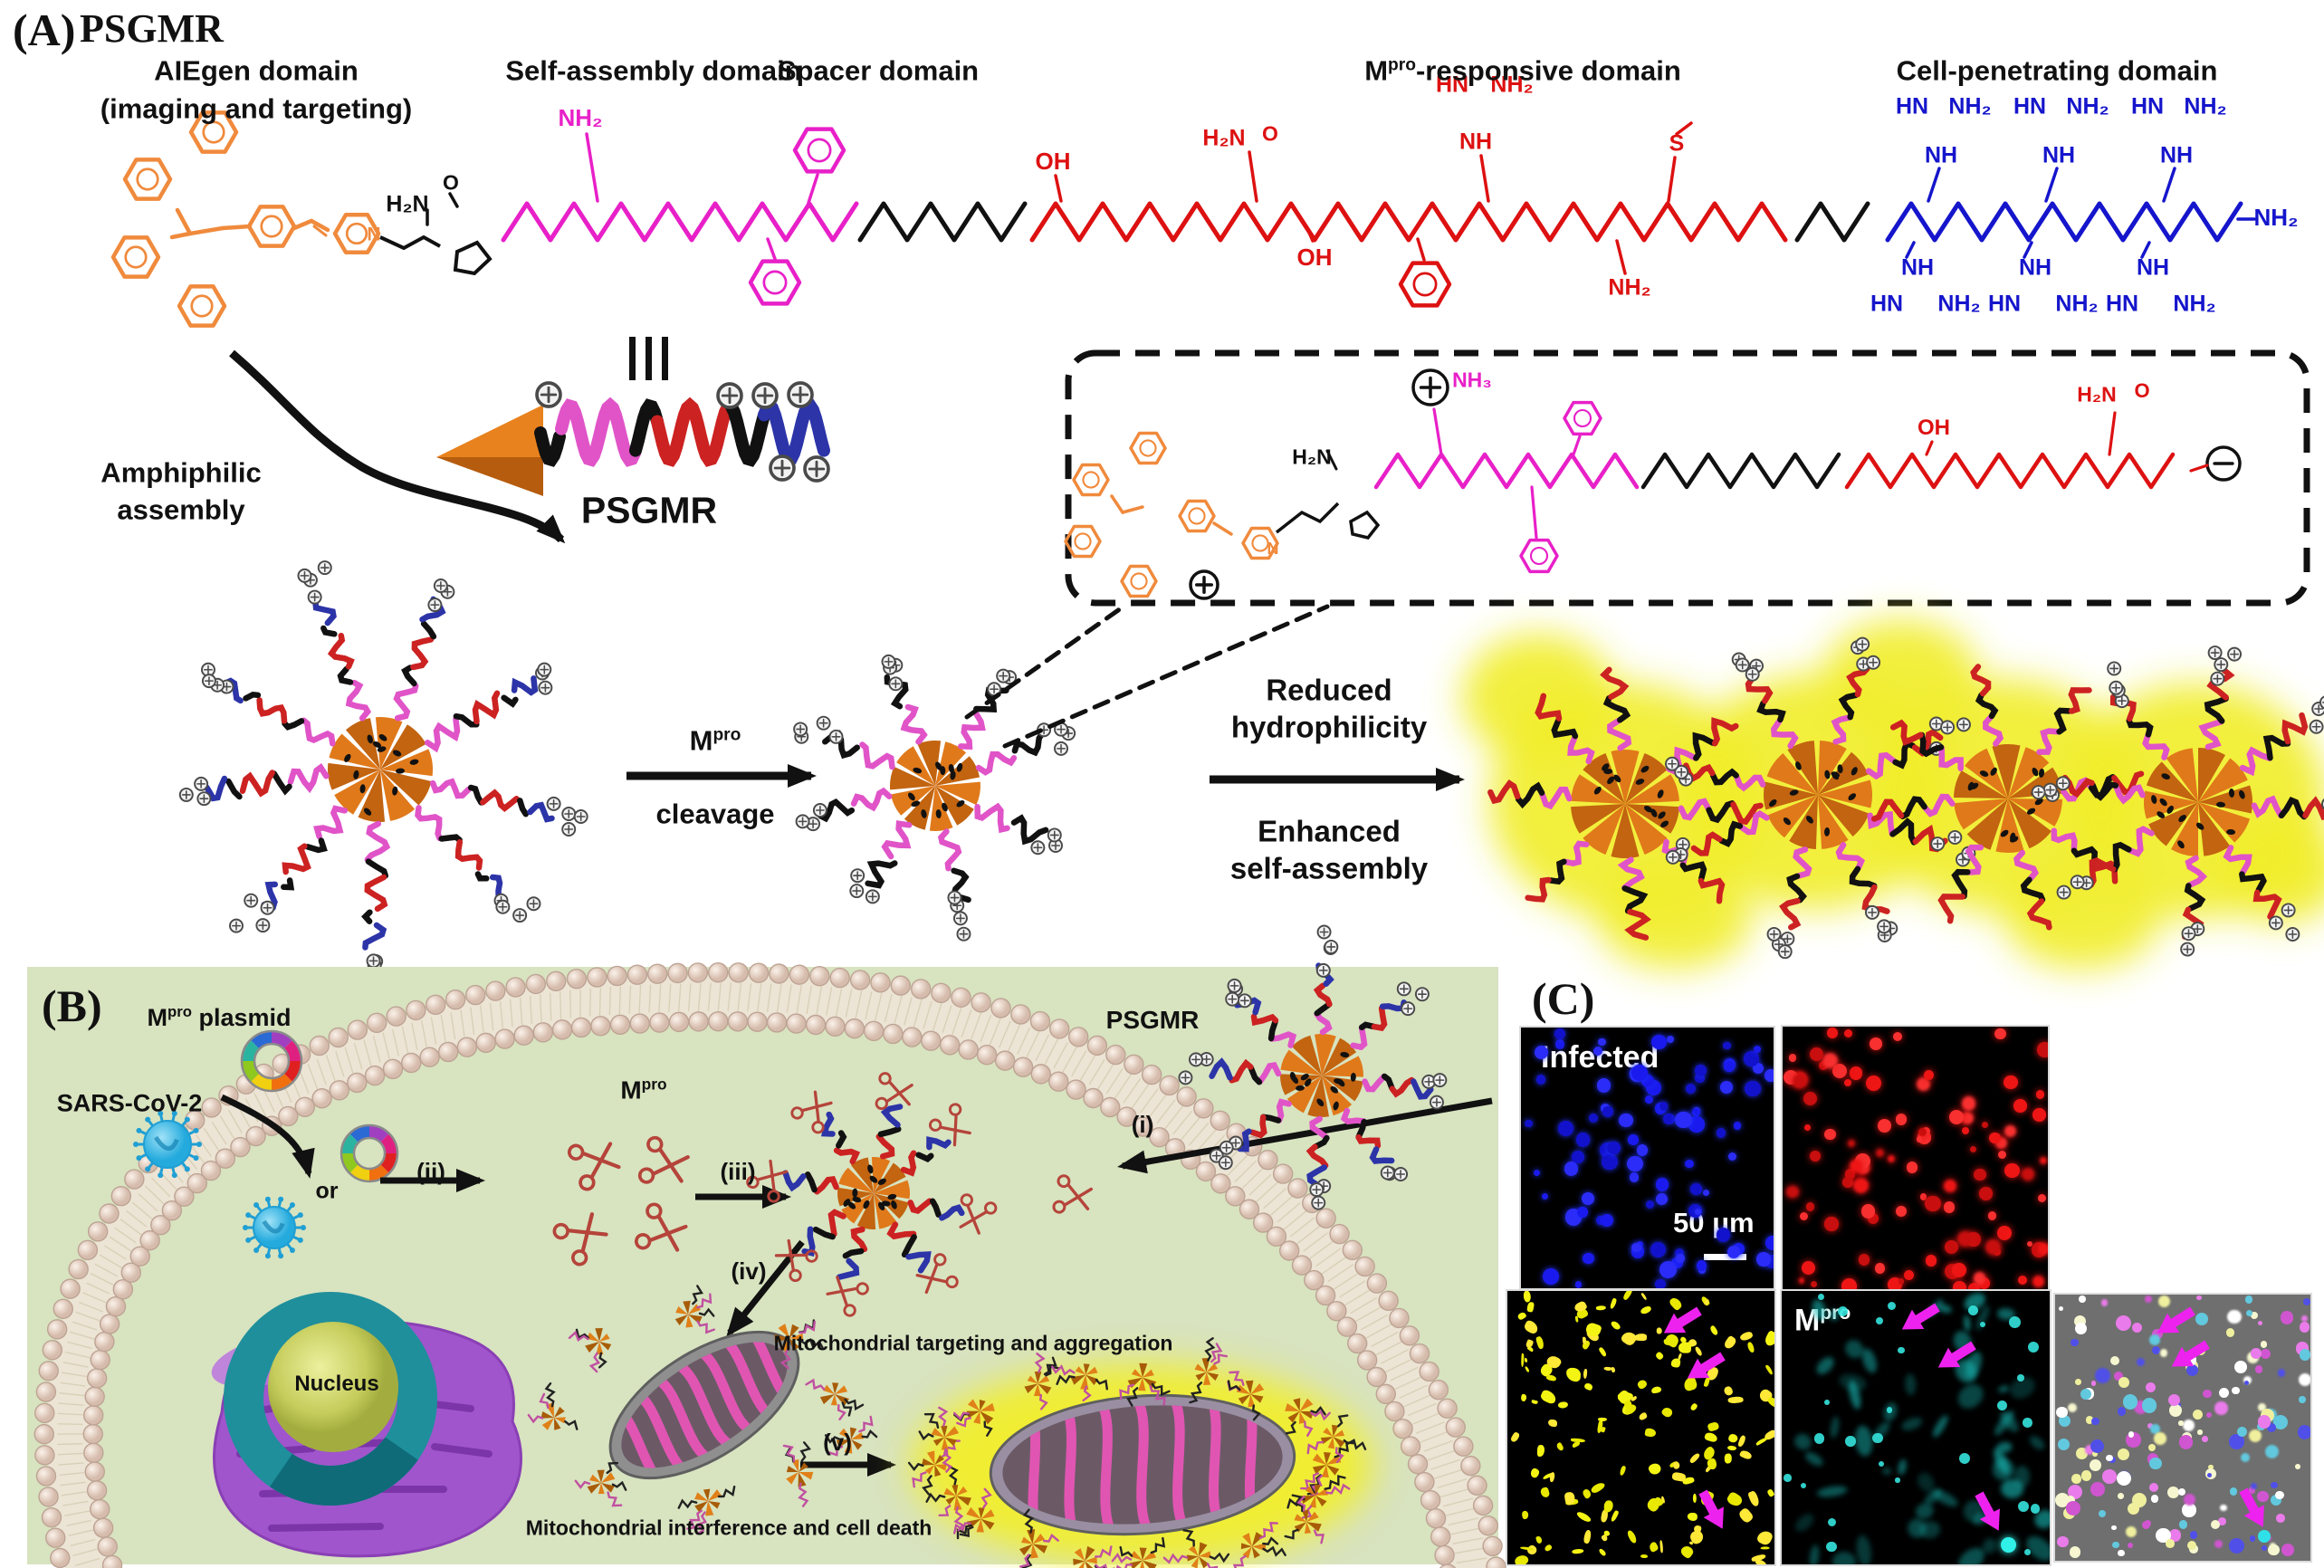 Image resolution: width=2324 pixels, height=1568 pixels. Describe the element at coordinates (1312, 457) in the screenshot. I see `atom-label: H₂N` at that location.